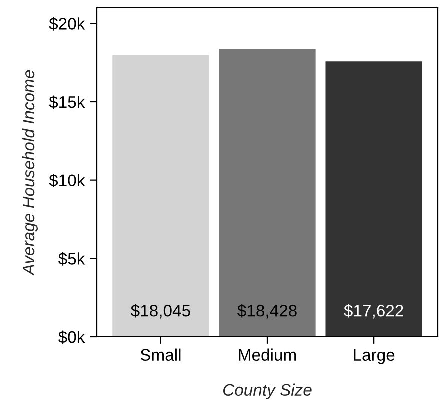  Describe the element at coordinates (267, 355) in the screenshot. I see `x-tick-label: Medium` at that location.